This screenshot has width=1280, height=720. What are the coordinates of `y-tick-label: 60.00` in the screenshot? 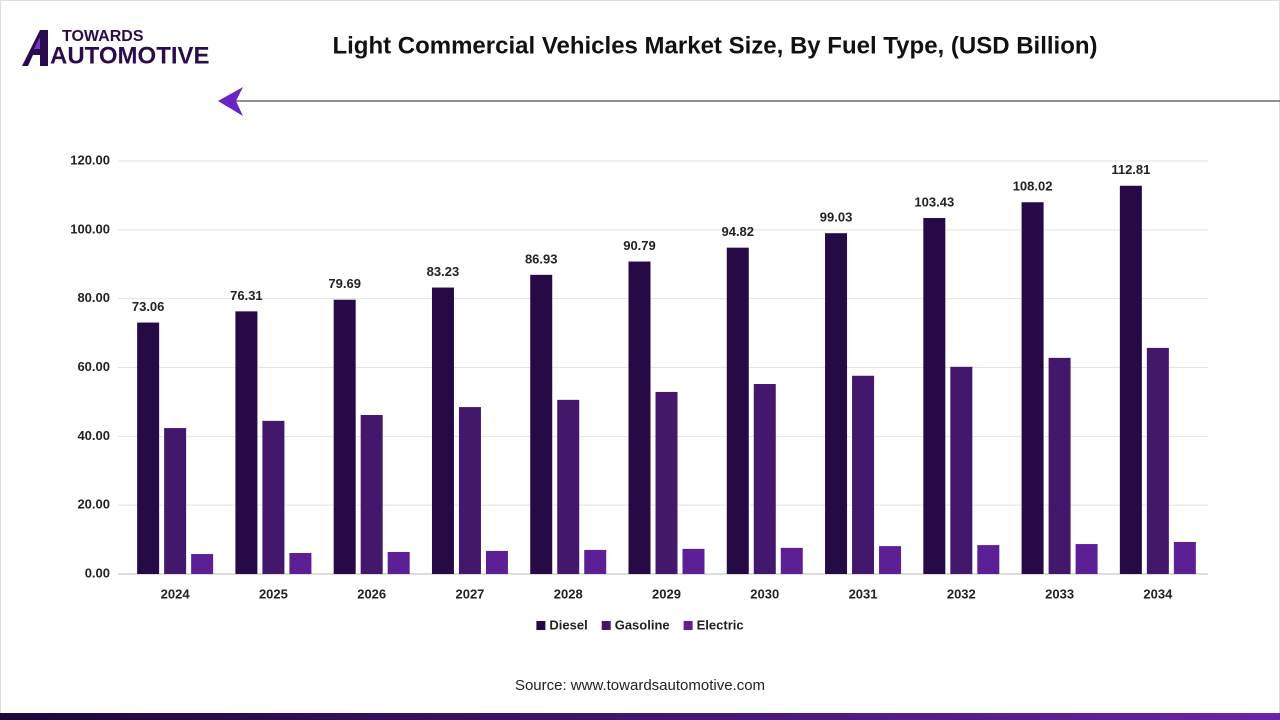 It's located at (93, 366).